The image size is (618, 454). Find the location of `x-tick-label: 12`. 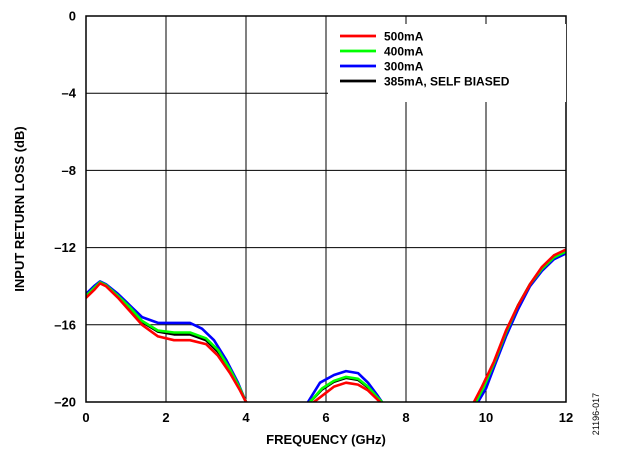

x-tick-label: 12 is located at coordinates (566, 417).